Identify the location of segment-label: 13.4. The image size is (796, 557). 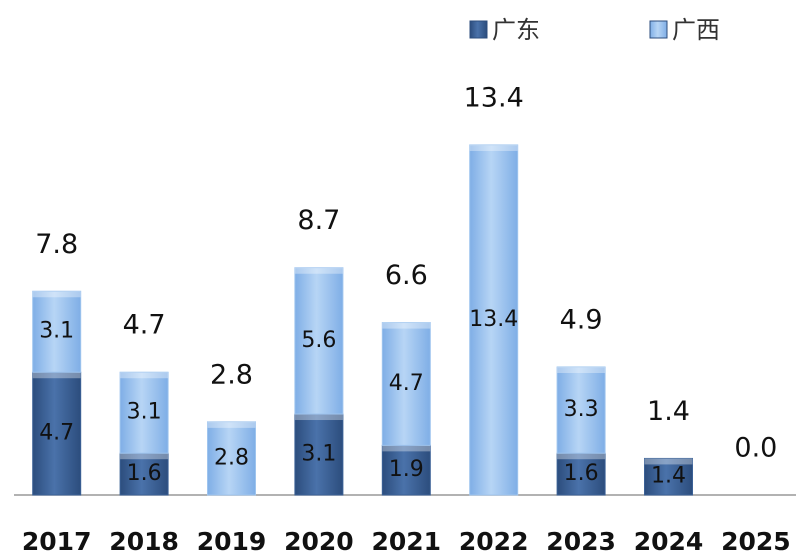
(493, 319).